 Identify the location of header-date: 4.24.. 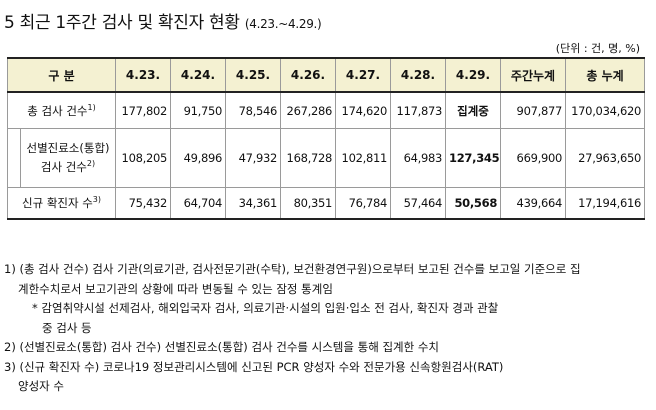
(198, 75).